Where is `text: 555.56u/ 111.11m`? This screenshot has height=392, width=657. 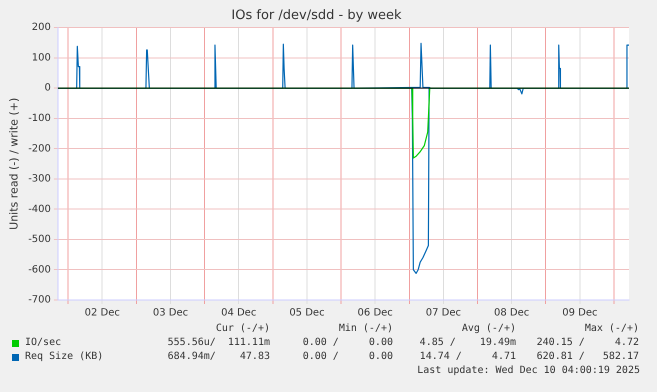
text: 555.56u/ 111.11m is located at coordinates (218, 343).